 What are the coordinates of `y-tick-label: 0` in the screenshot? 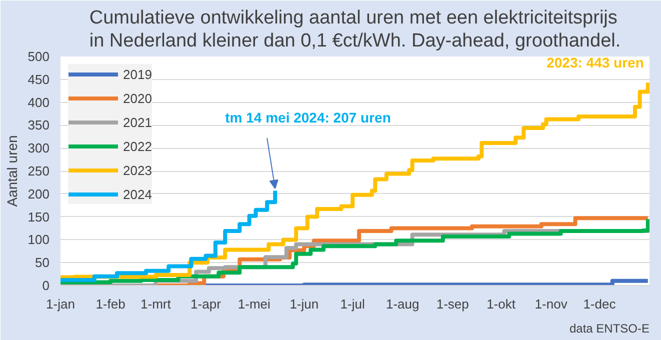 It's located at (46, 285).